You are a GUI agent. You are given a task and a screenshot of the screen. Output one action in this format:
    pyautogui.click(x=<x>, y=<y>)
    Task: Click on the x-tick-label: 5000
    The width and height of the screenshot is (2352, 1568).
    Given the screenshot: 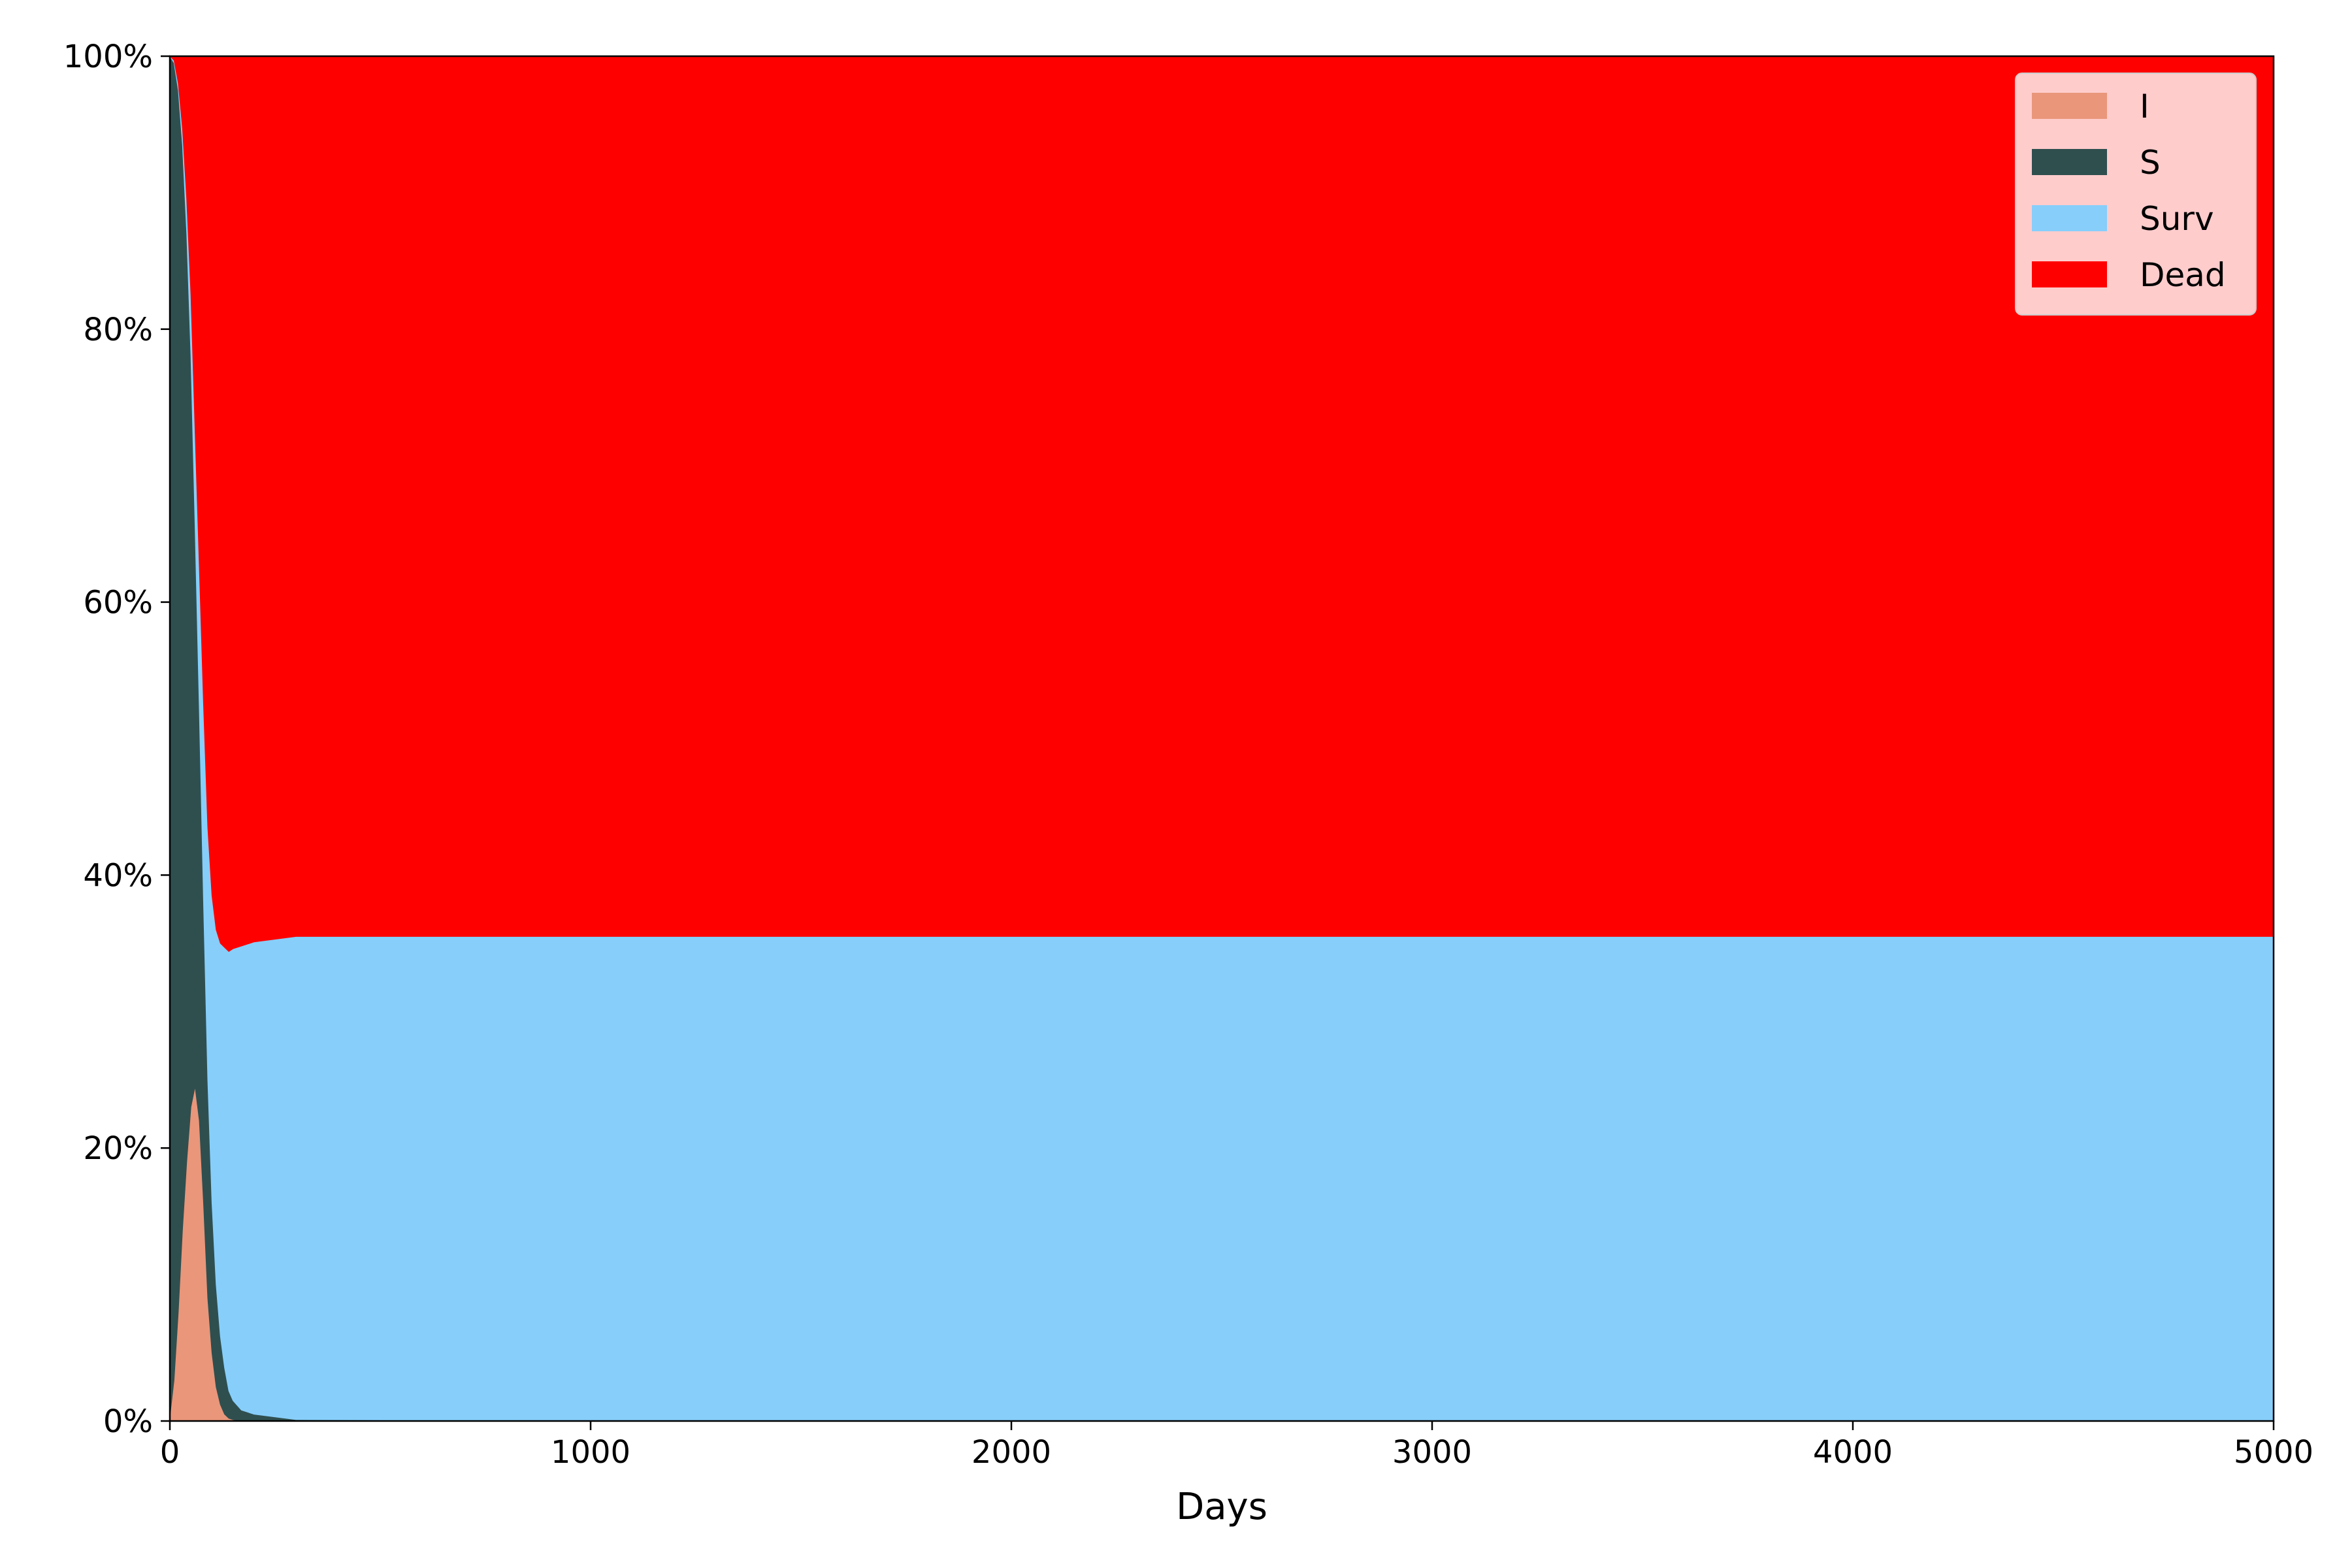 What is the action you would take?
    pyautogui.click(x=2273, y=1452)
    